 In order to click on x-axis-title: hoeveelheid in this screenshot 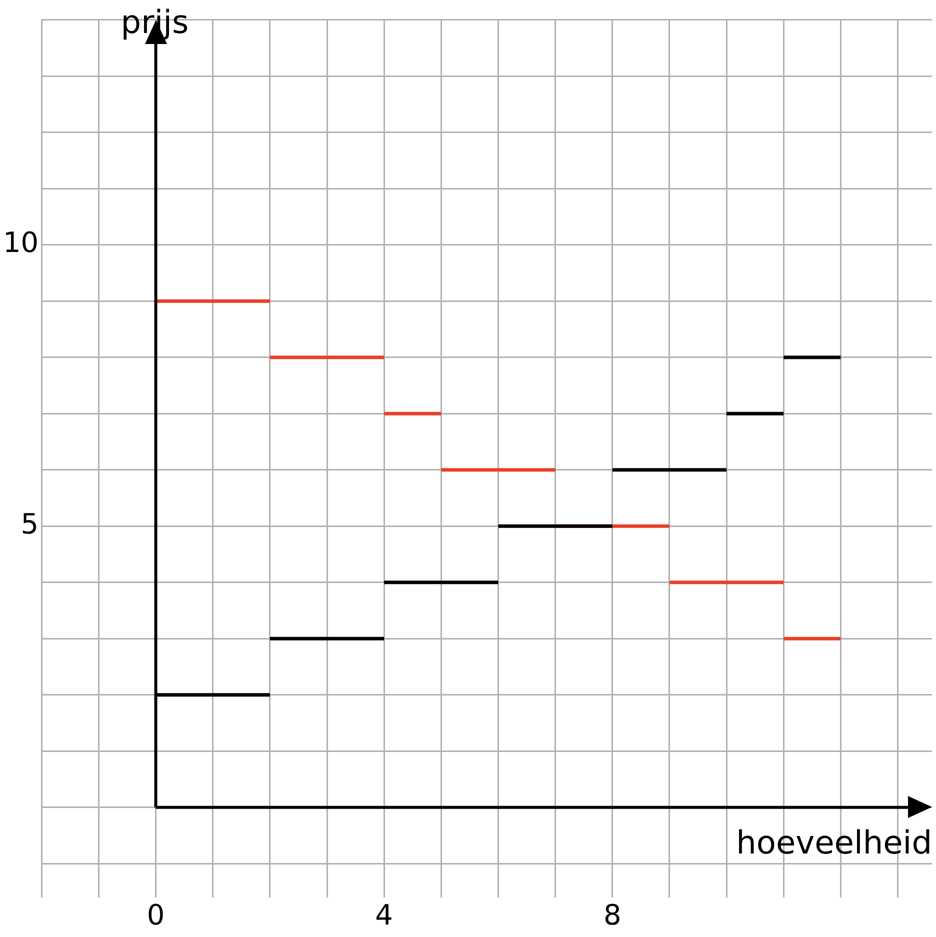, I will do `click(834, 843)`.